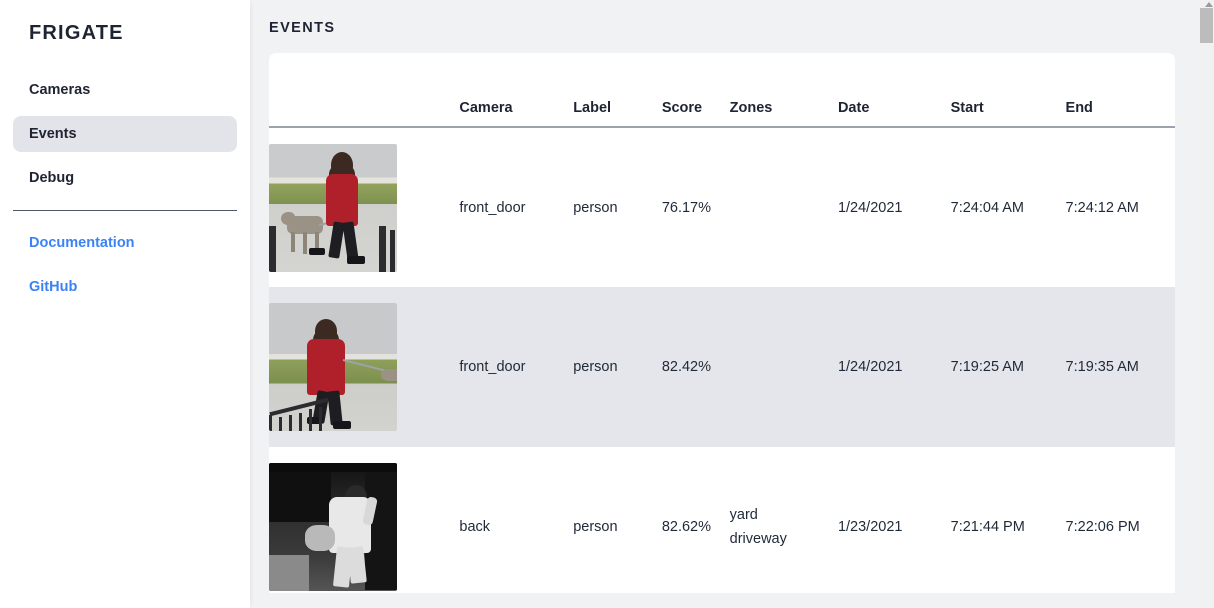  Describe the element at coordinates (125, 265) in the screenshot. I see `secondary-navigation: Documentation GitHub` at that location.